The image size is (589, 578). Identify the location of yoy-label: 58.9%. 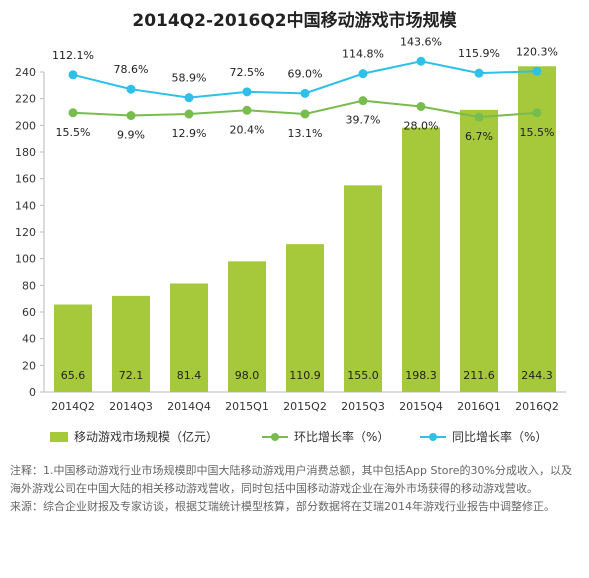
(189, 78).